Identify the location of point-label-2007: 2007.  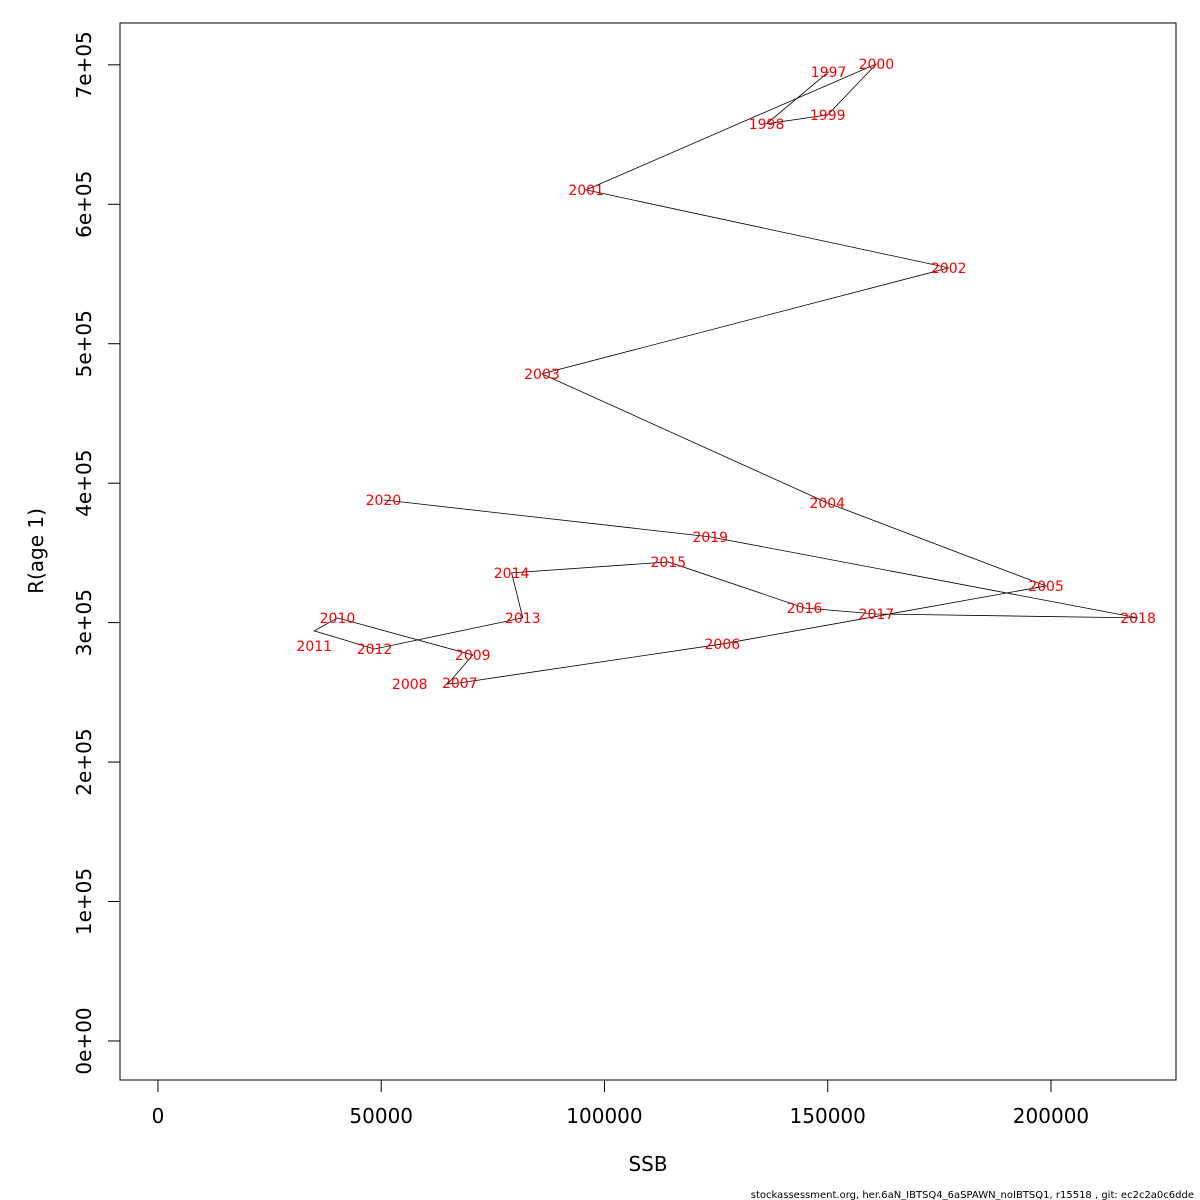
(460, 684).